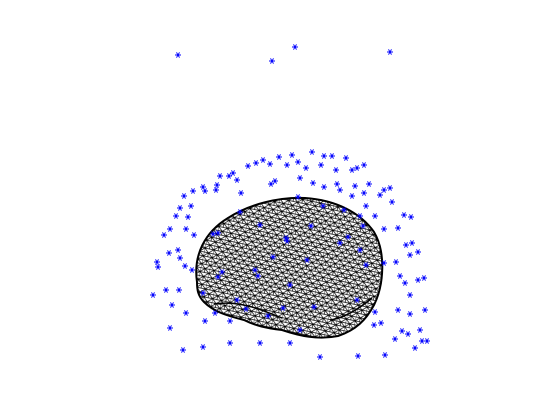 This screenshot has height=420, width=560. I want to click on brain-mesh, so click(289, 267).